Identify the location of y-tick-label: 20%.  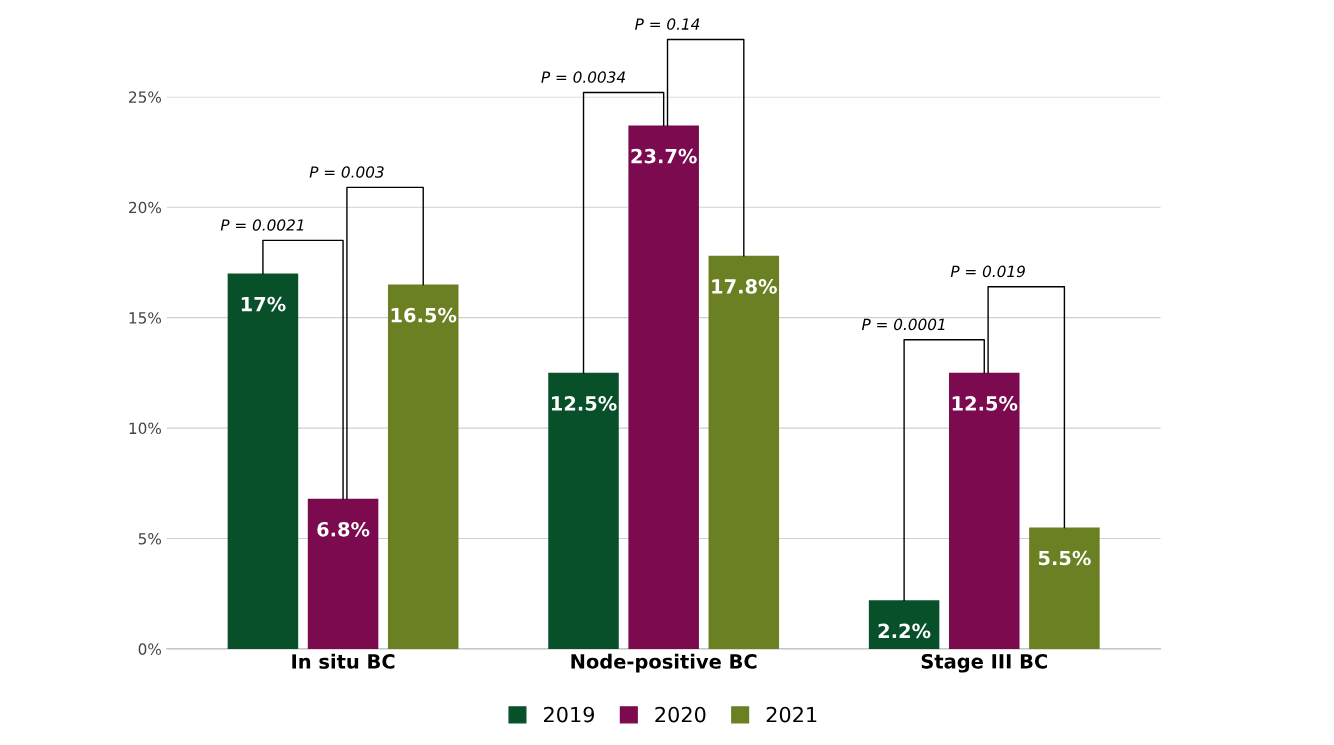
(145, 207).